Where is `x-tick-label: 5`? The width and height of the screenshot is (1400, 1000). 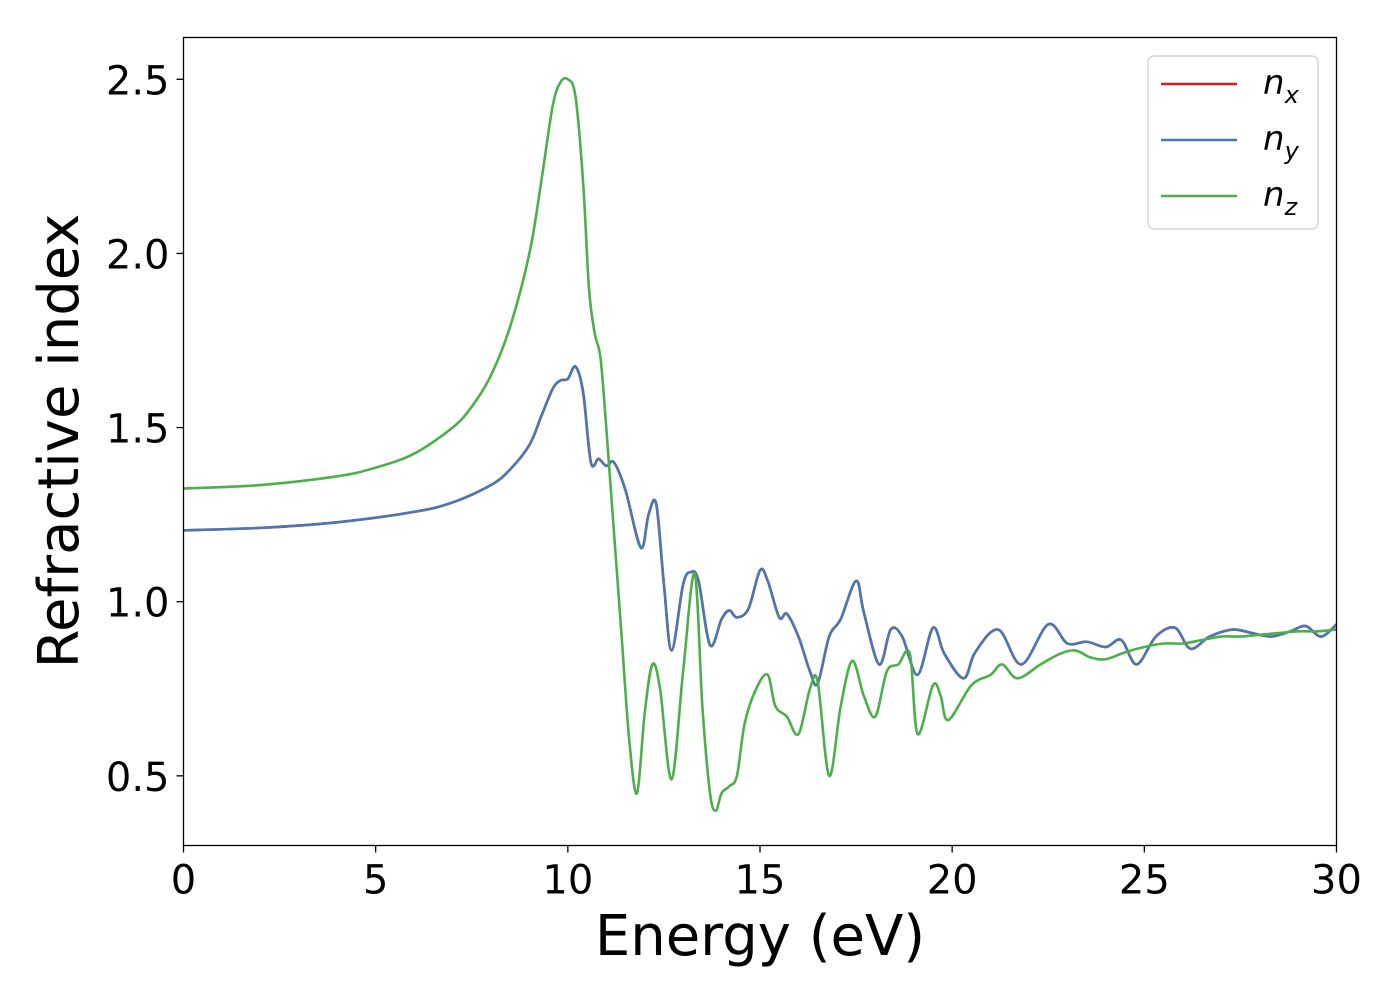
x-tick-label: 5 is located at coordinates (375, 881).